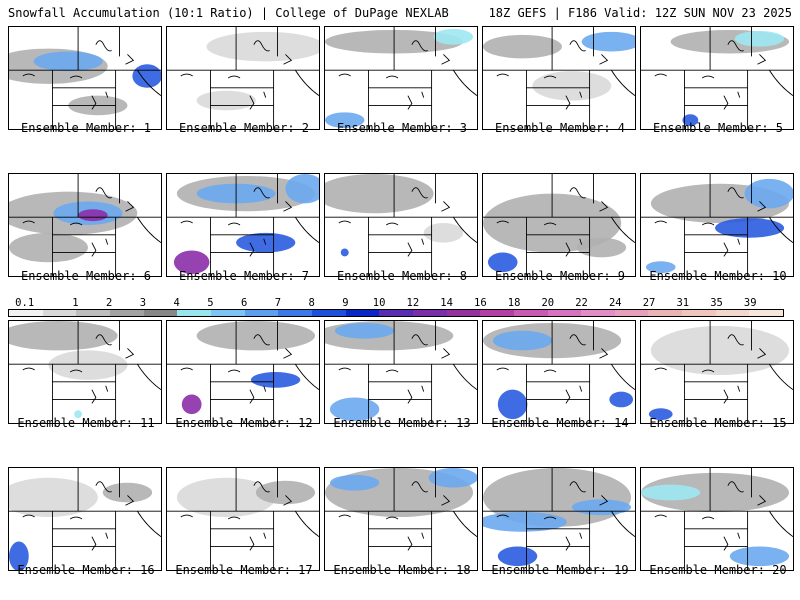 This screenshot has height=600, width=800. Describe the element at coordinates (210, 303) in the screenshot. I see `colorbar-tick-label: 5` at that location.